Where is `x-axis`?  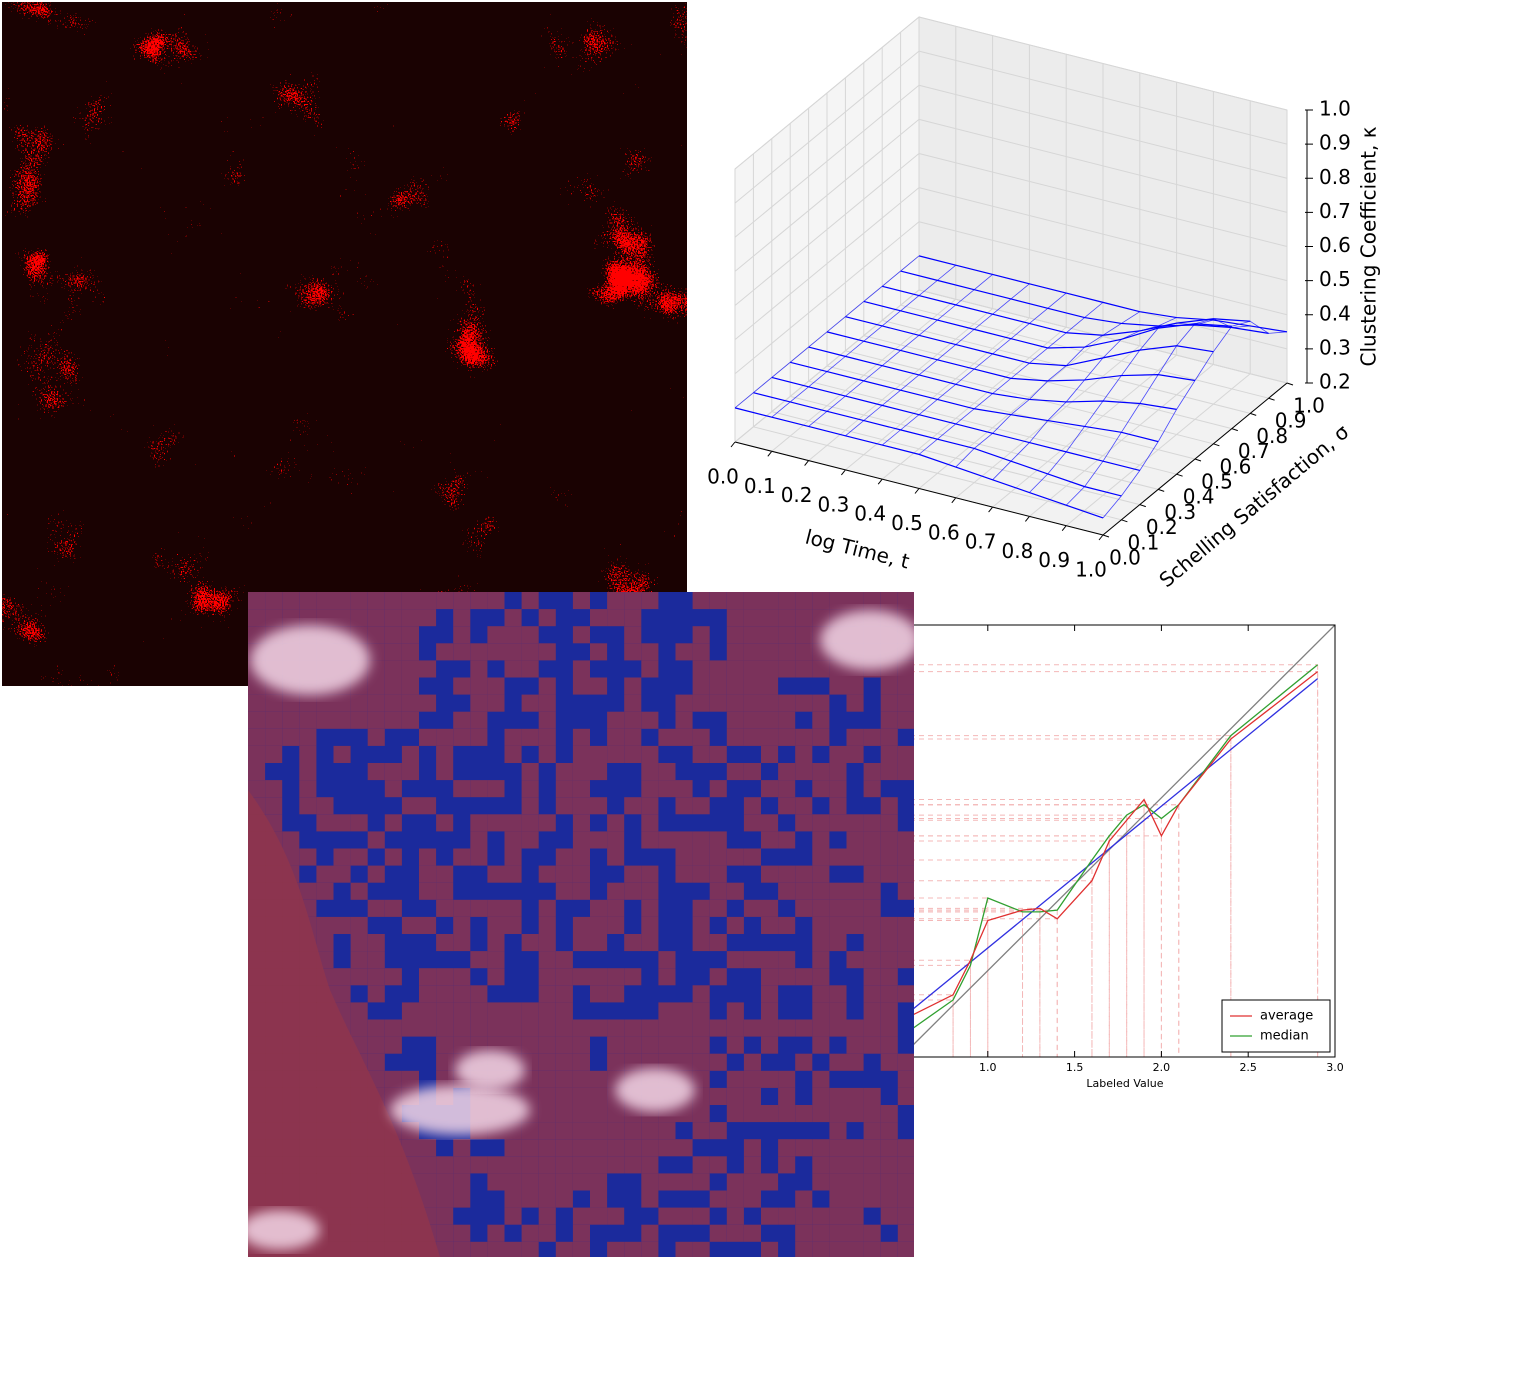
x-axis is located at coordinates (919, 488).